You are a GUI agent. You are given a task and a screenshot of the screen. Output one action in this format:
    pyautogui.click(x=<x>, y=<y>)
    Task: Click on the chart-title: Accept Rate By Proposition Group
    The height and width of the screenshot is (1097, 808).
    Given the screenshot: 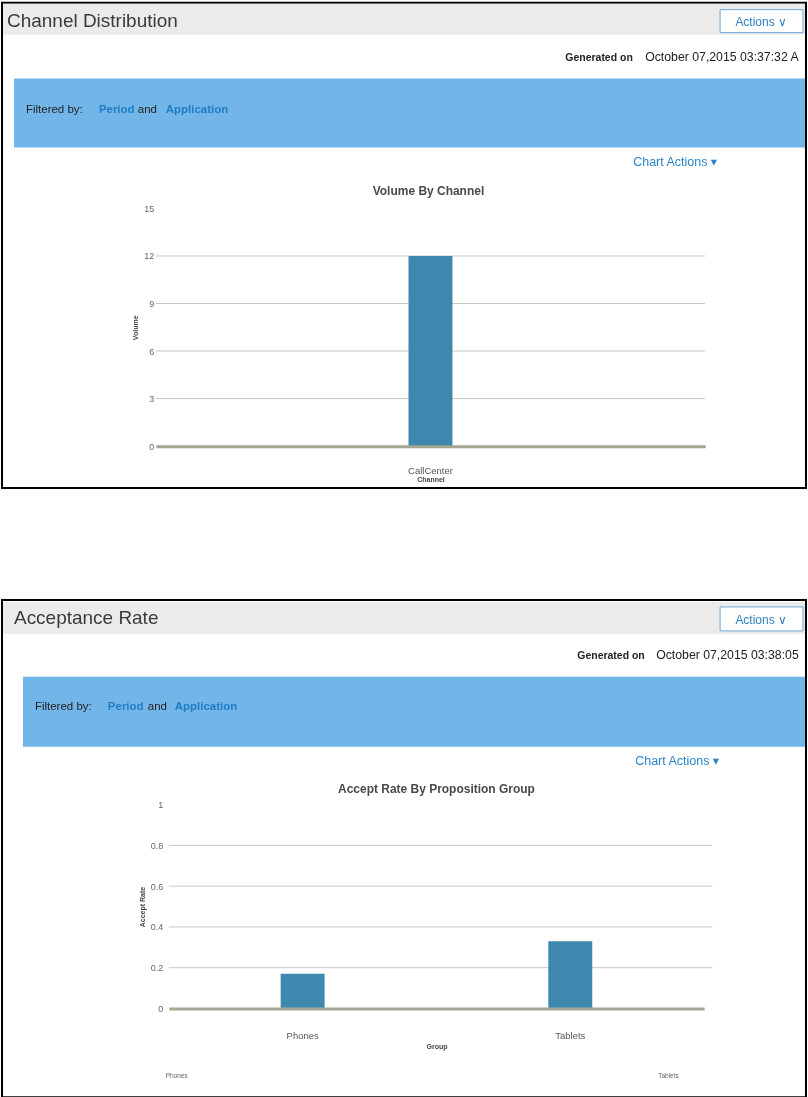 What is the action you would take?
    pyautogui.click(x=436, y=788)
    